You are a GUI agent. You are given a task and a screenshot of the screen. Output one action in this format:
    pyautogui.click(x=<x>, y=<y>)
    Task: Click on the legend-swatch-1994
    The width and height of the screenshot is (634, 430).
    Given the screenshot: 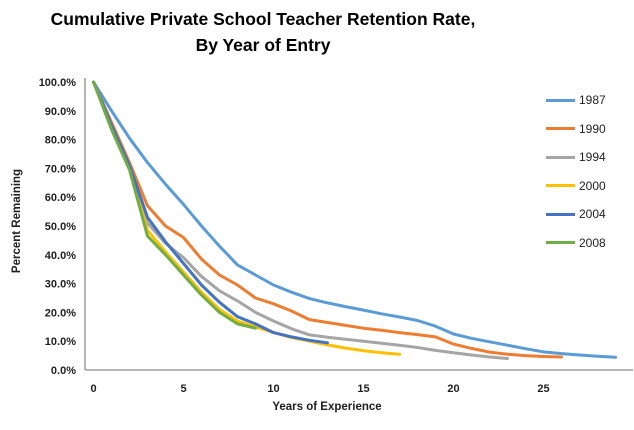 What is the action you would take?
    pyautogui.click(x=560, y=157)
    